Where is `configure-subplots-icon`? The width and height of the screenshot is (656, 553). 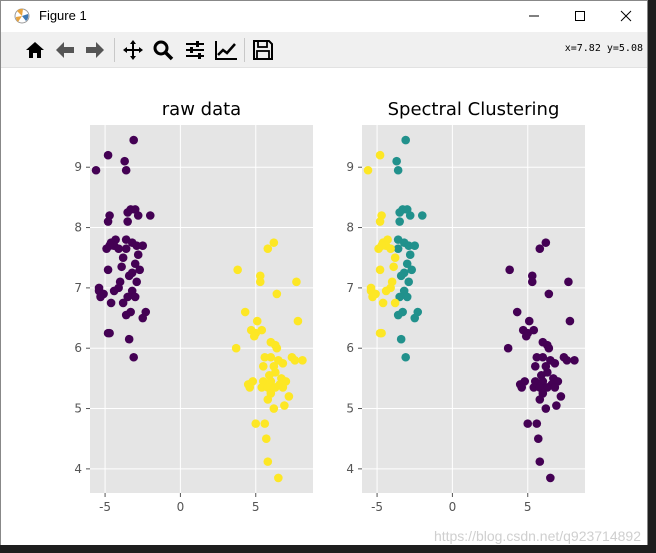
configure-subplots-icon is located at coordinates (195, 50).